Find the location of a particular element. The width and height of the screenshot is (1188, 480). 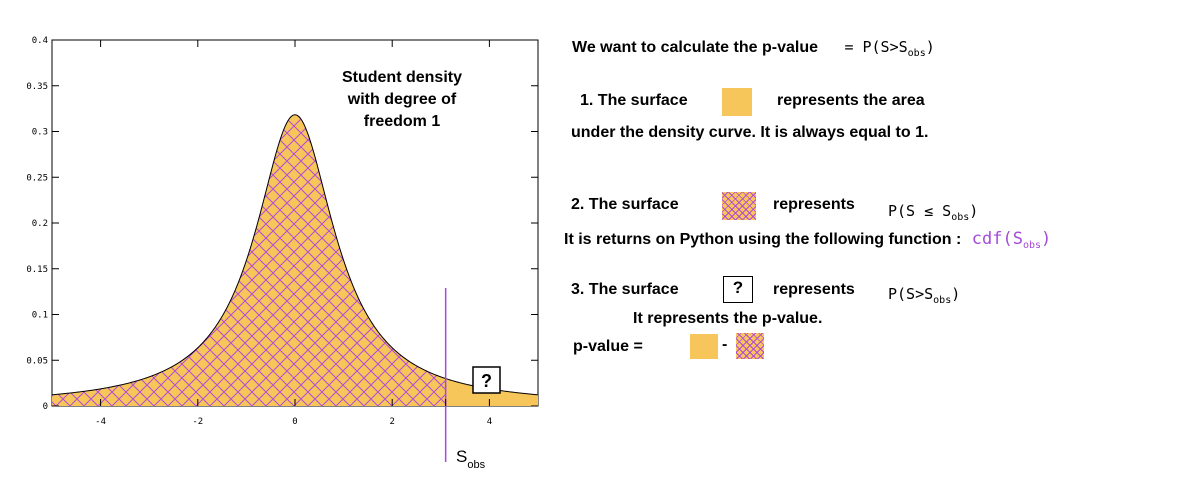

intro-formula: = P(S>Sobs) is located at coordinates (889, 48).